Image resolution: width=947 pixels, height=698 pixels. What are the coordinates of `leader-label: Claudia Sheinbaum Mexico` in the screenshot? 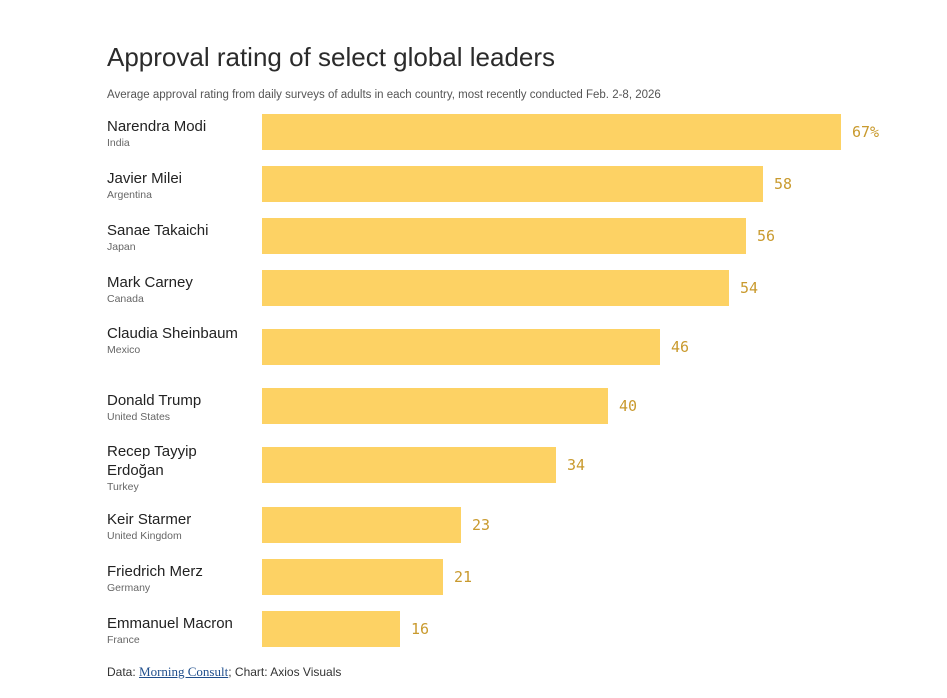 It's located at (182, 340).